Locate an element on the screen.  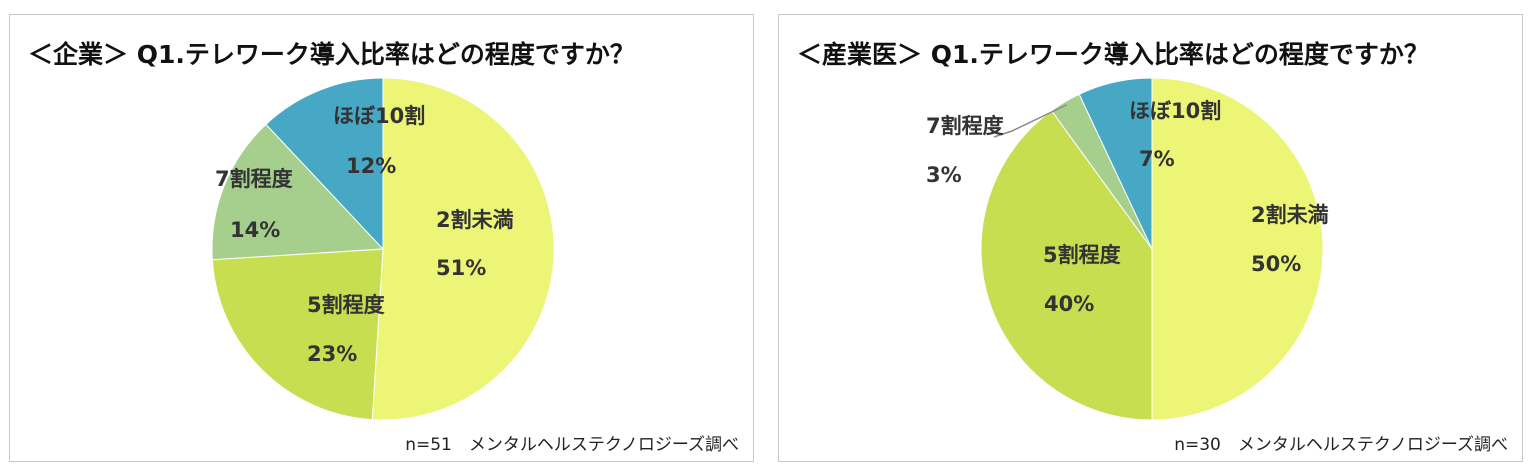
slice-value-label: 50% is located at coordinates (1276, 264).